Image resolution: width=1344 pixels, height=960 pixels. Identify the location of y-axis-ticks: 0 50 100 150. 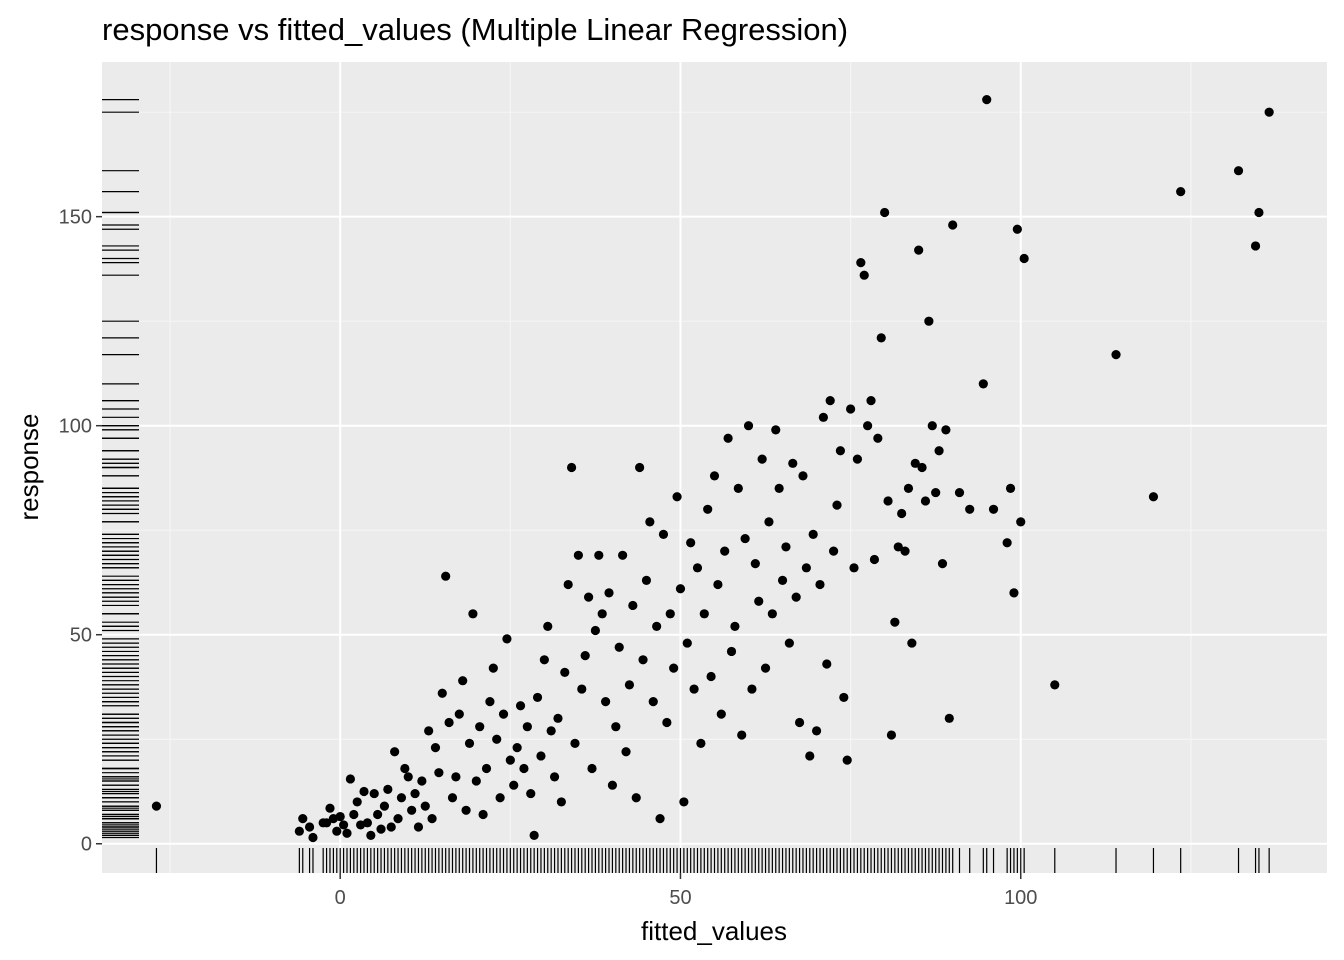
(80, 531).